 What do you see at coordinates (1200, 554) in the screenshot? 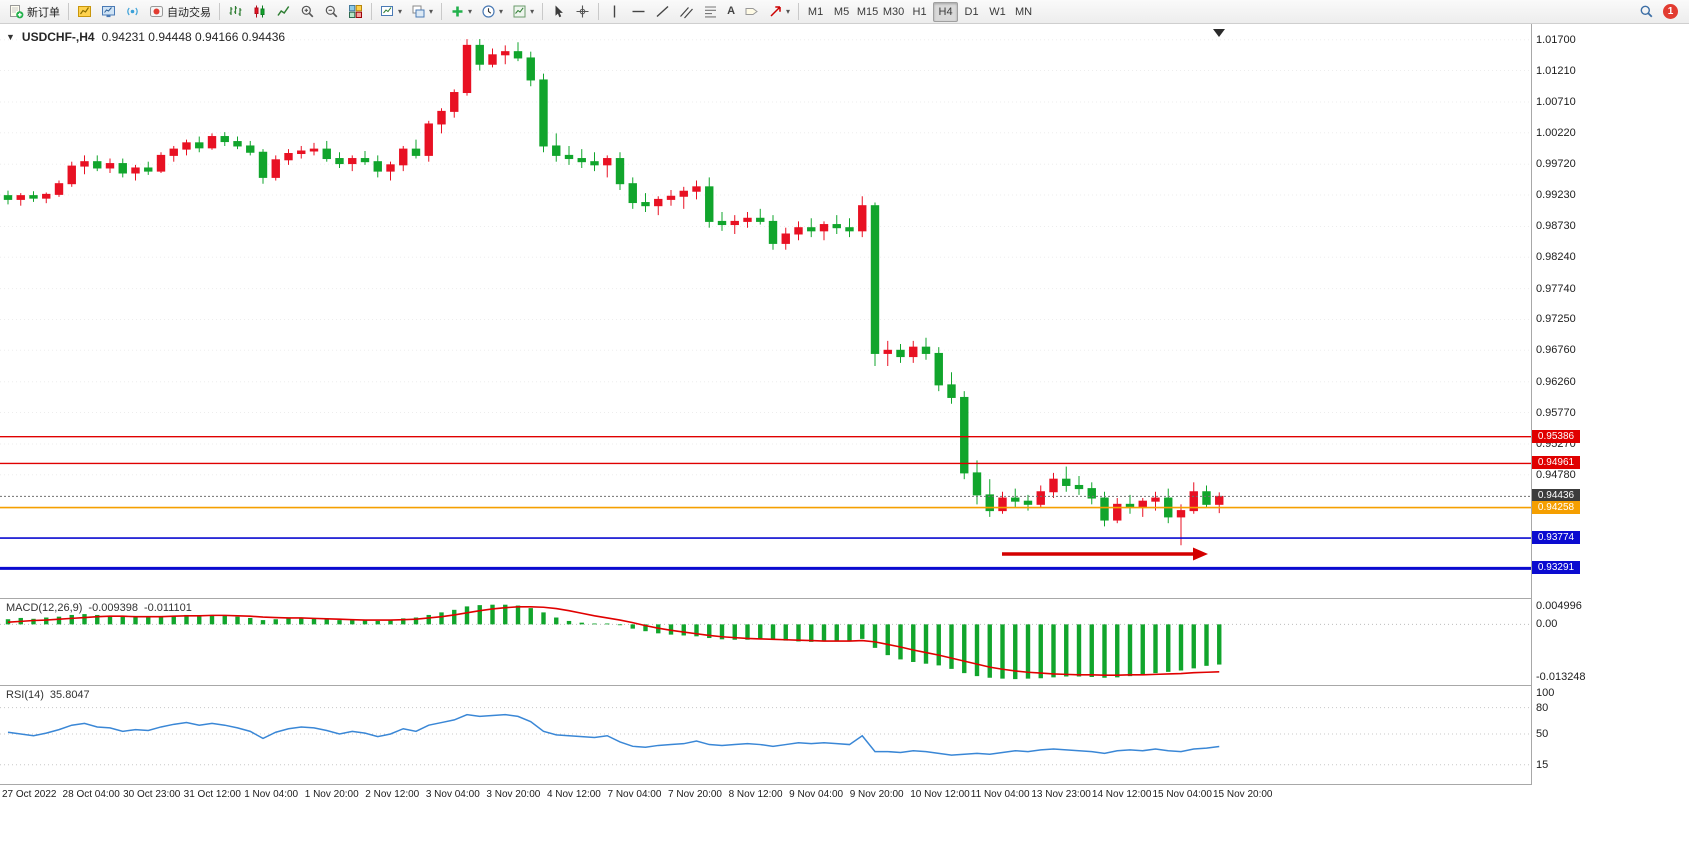
I see `trend-arrow-head` at bounding box center [1200, 554].